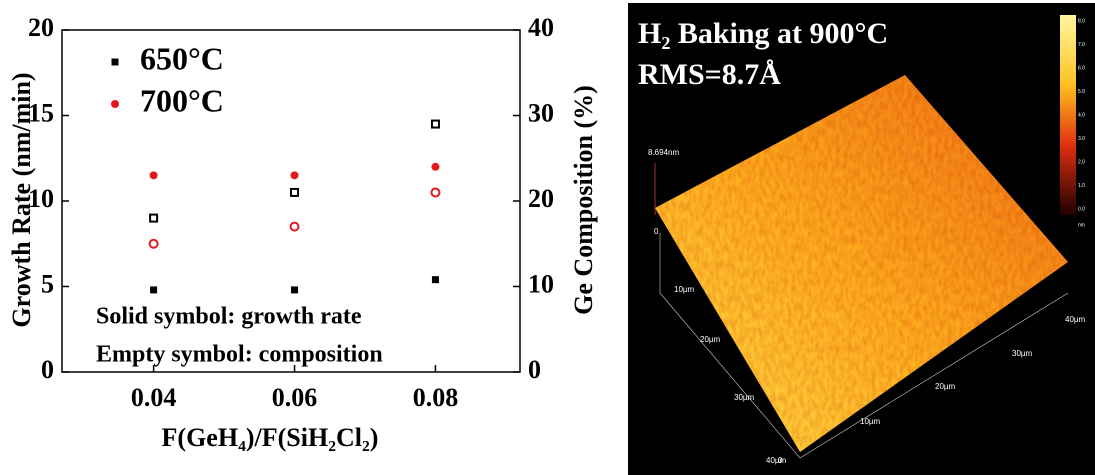 This screenshot has height=475, width=1095. I want to click on z-zero: 0, so click(656, 231).